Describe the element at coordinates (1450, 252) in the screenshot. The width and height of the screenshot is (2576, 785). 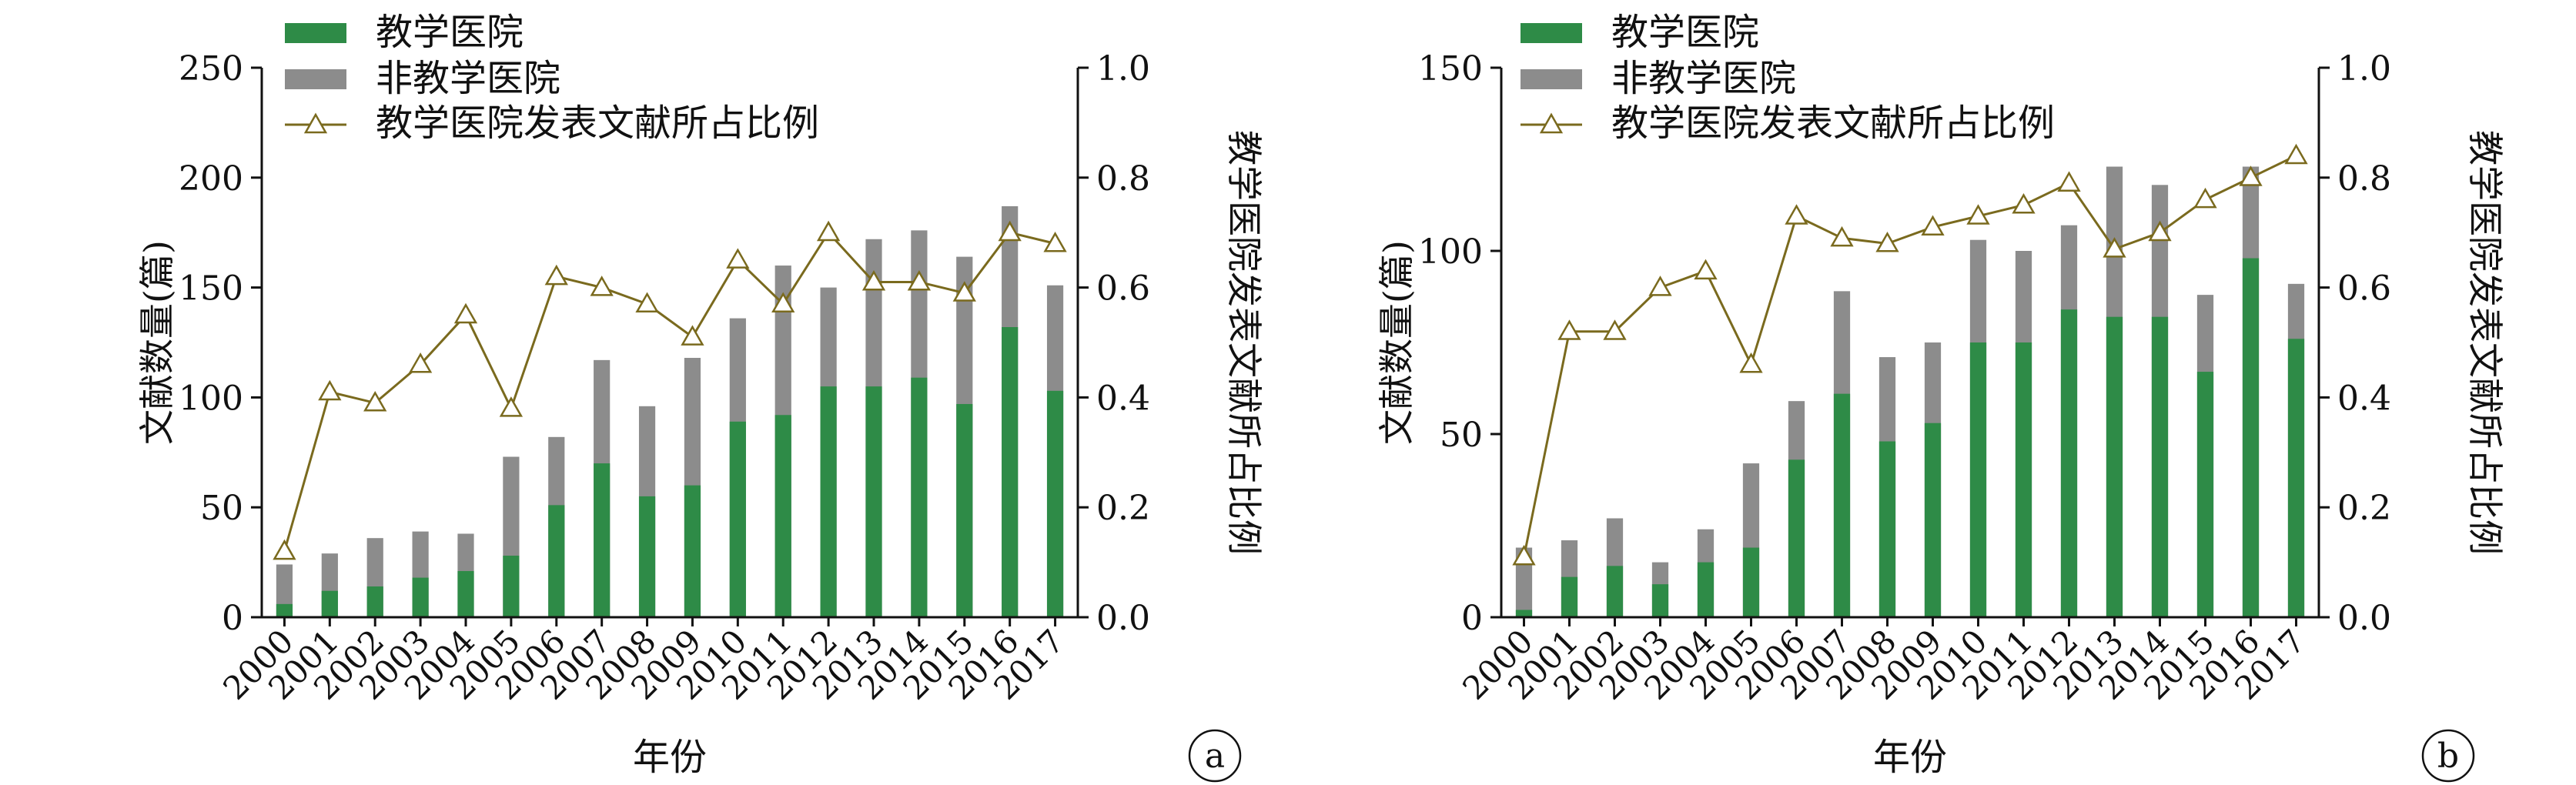
I see `left-tick-label: 100` at that location.